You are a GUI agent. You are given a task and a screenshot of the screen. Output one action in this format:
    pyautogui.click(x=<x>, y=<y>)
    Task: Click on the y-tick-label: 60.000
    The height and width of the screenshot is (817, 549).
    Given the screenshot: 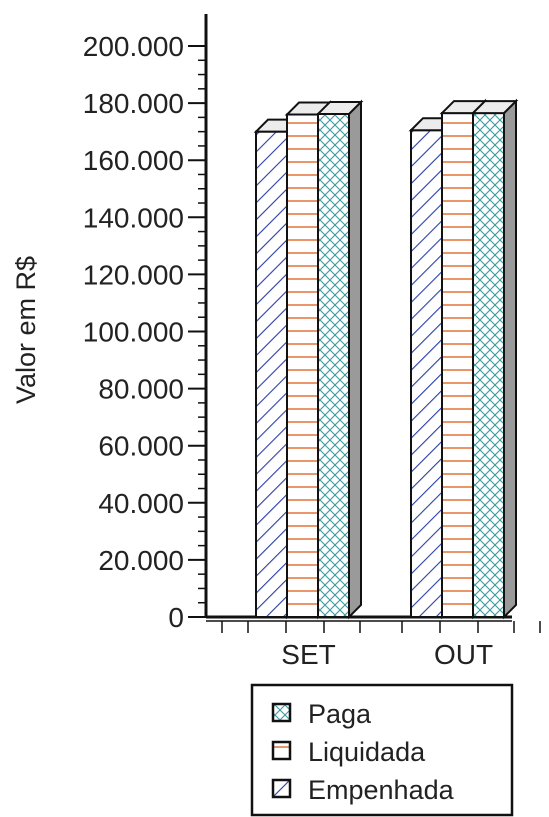 What is the action you would take?
    pyautogui.click(x=141, y=446)
    